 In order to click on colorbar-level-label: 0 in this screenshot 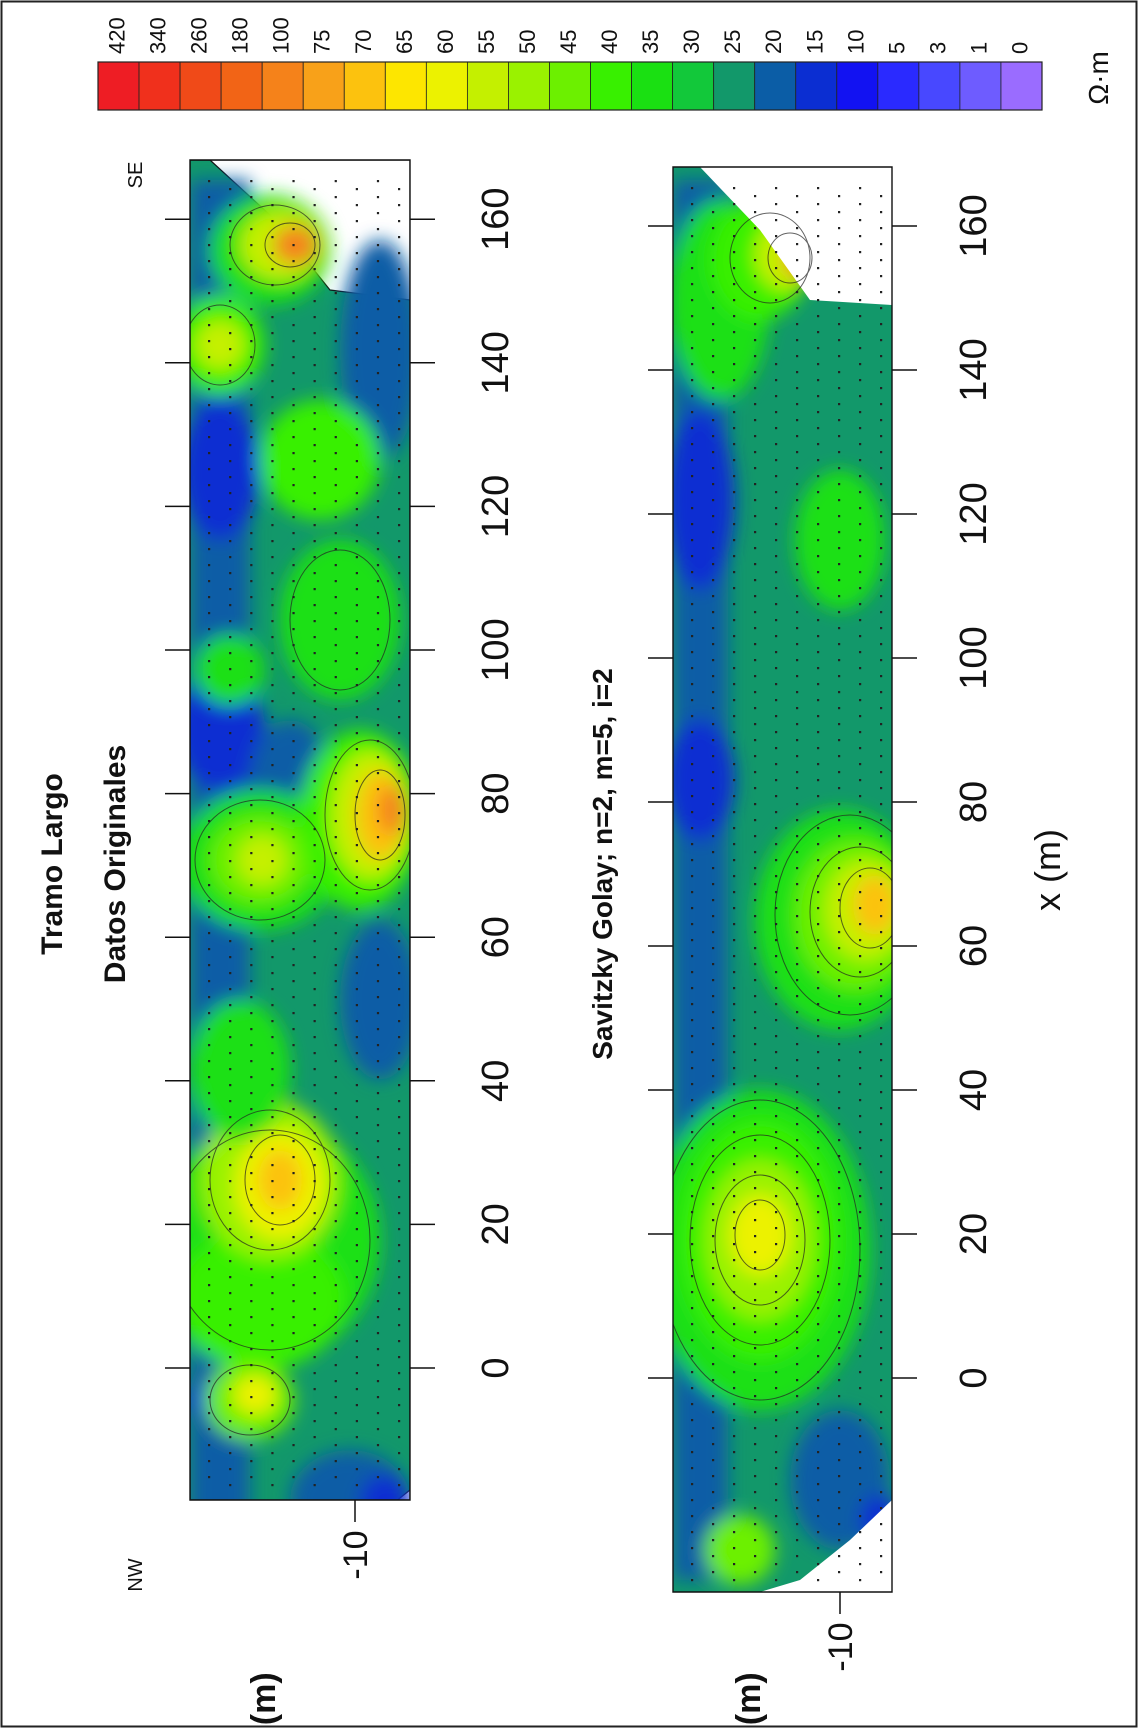, I will do `click(1019, 48)`.